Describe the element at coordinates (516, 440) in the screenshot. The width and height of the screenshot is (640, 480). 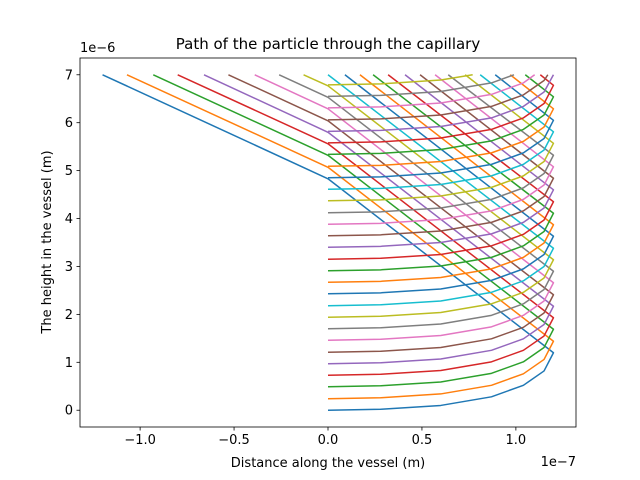
I see `x-tick-label: 1.0` at that location.